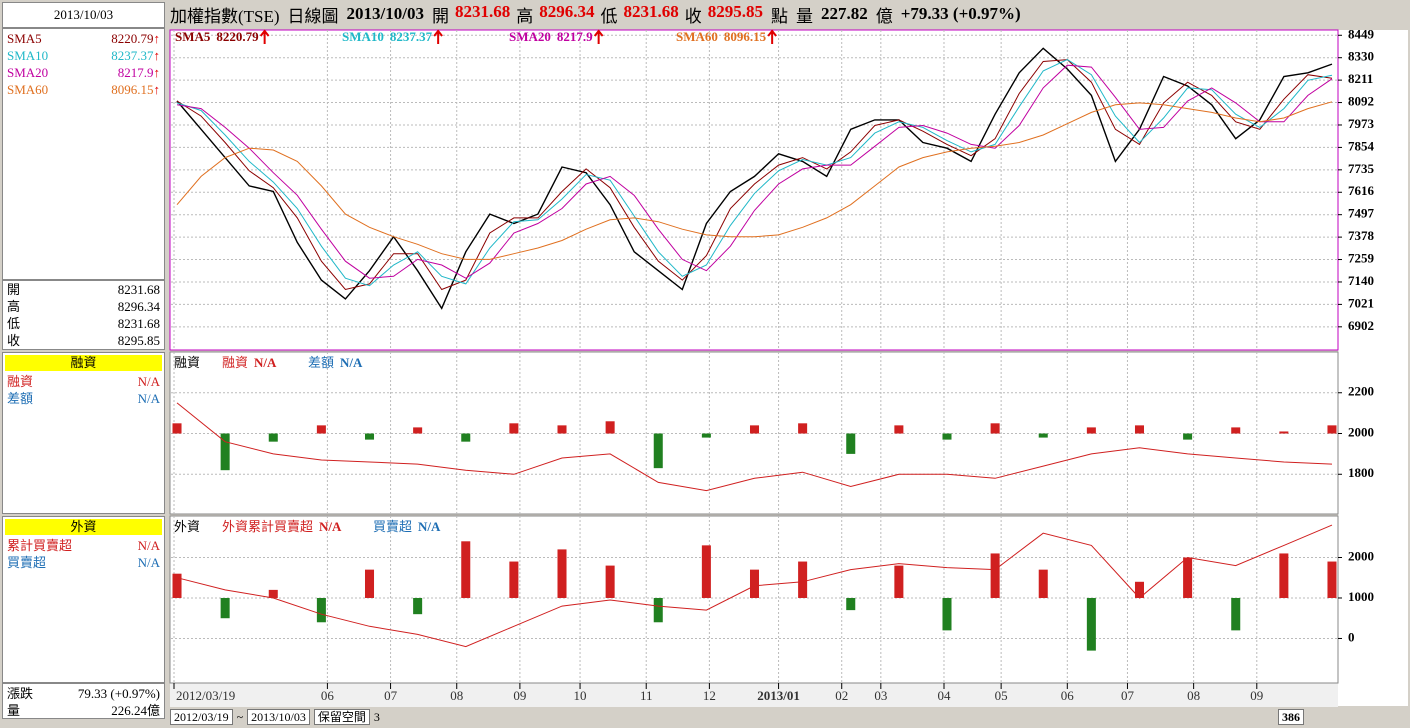 Image resolution: width=1410 pixels, height=728 pixels. I want to click on x-tick-label: 04, so click(944, 695).